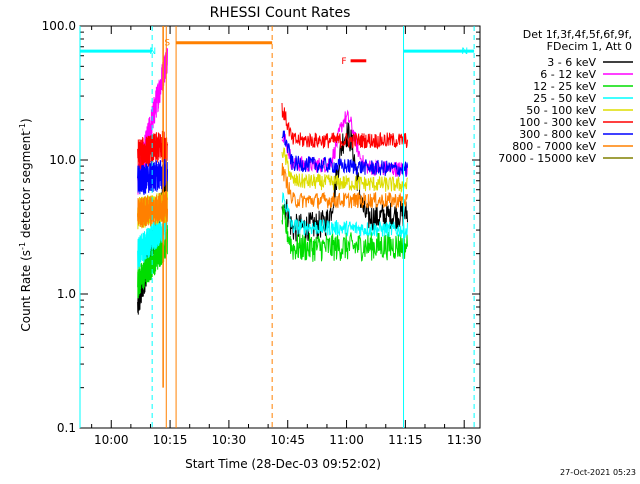 The width and height of the screenshot is (640, 484). Describe the element at coordinates (547, 158) in the screenshot. I see `legend-label: 7000 - 15000 keV` at that location.